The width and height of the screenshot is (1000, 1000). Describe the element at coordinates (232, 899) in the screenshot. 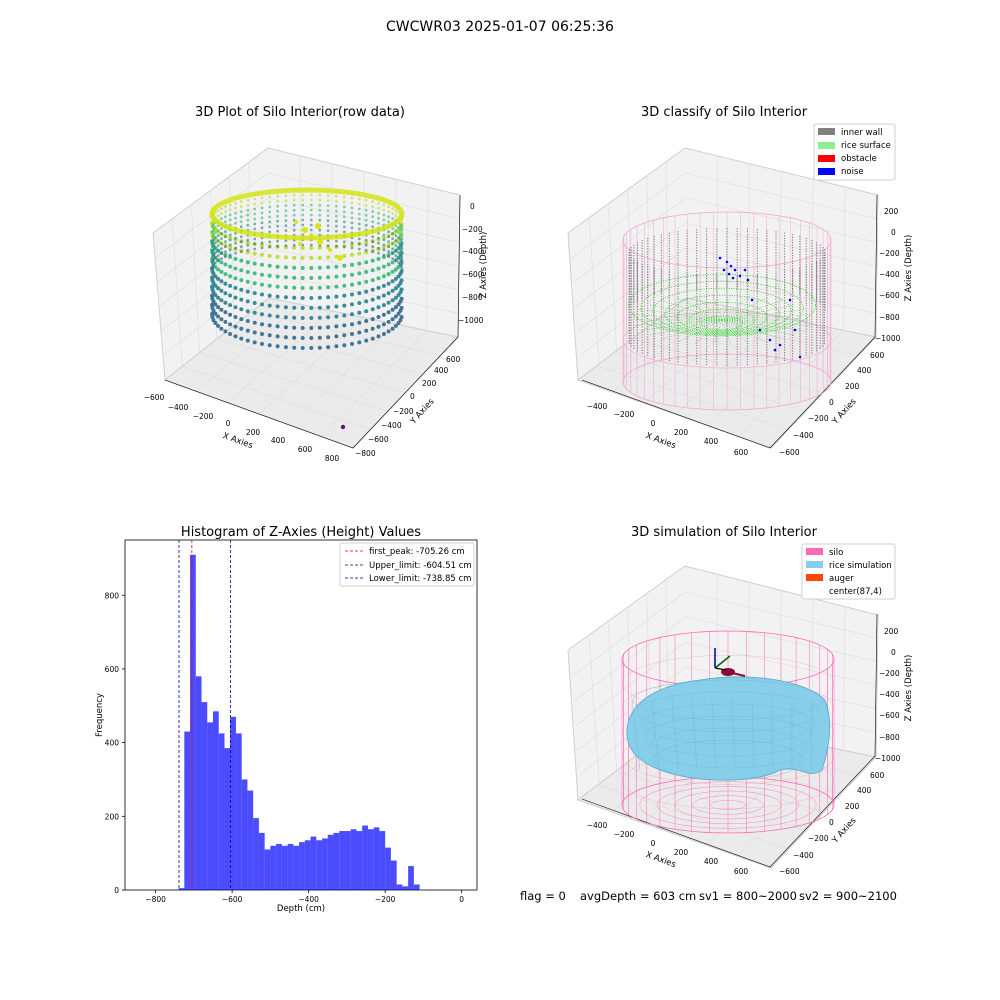

I see `histogram-xtick-label: −600` at that location.